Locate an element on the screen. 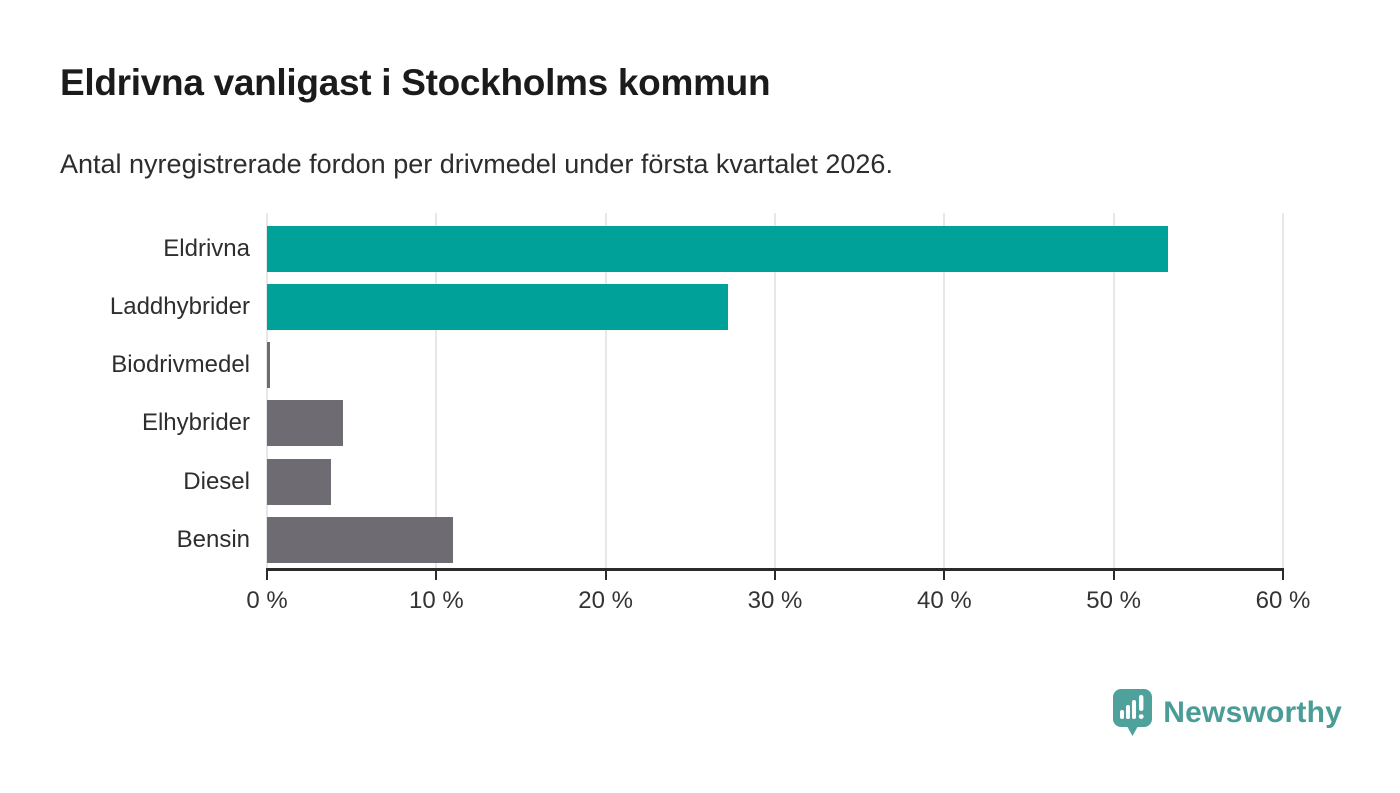  bar-bensin is located at coordinates (360, 540).